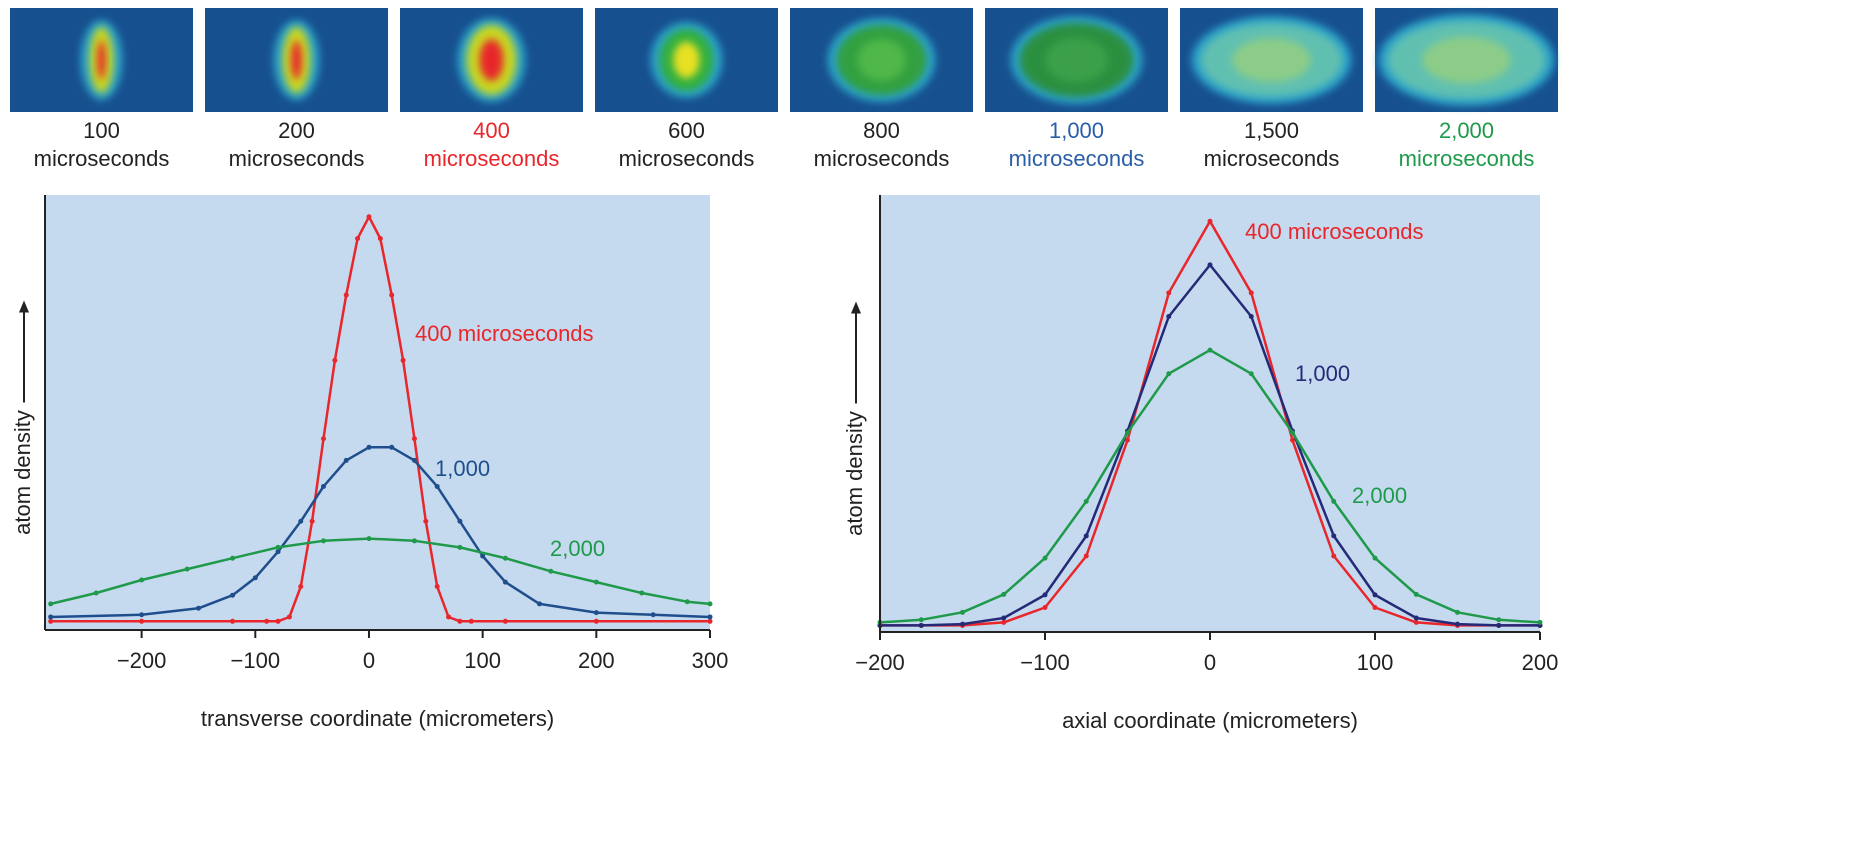 This screenshot has height=848, width=1868. Describe the element at coordinates (1322, 373) in the screenshot. I see `series-label: 1,000` at that location.